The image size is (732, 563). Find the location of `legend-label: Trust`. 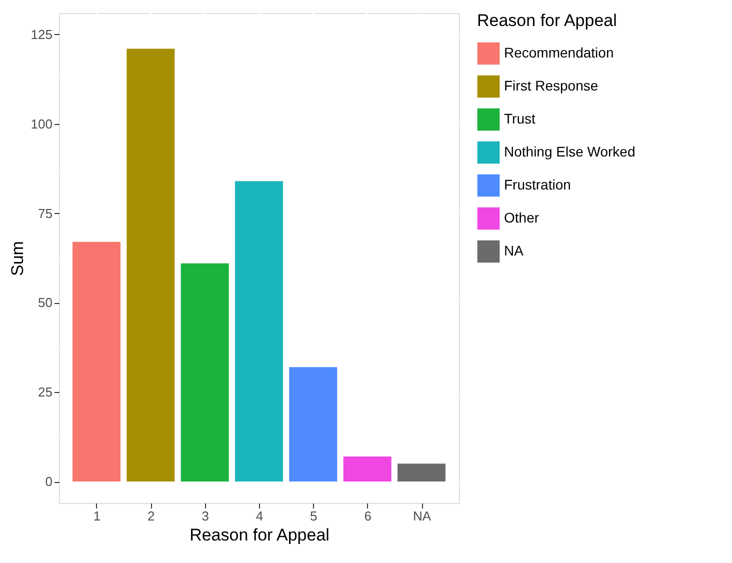

legend-label: Trust is located at coordinates (520, 118).